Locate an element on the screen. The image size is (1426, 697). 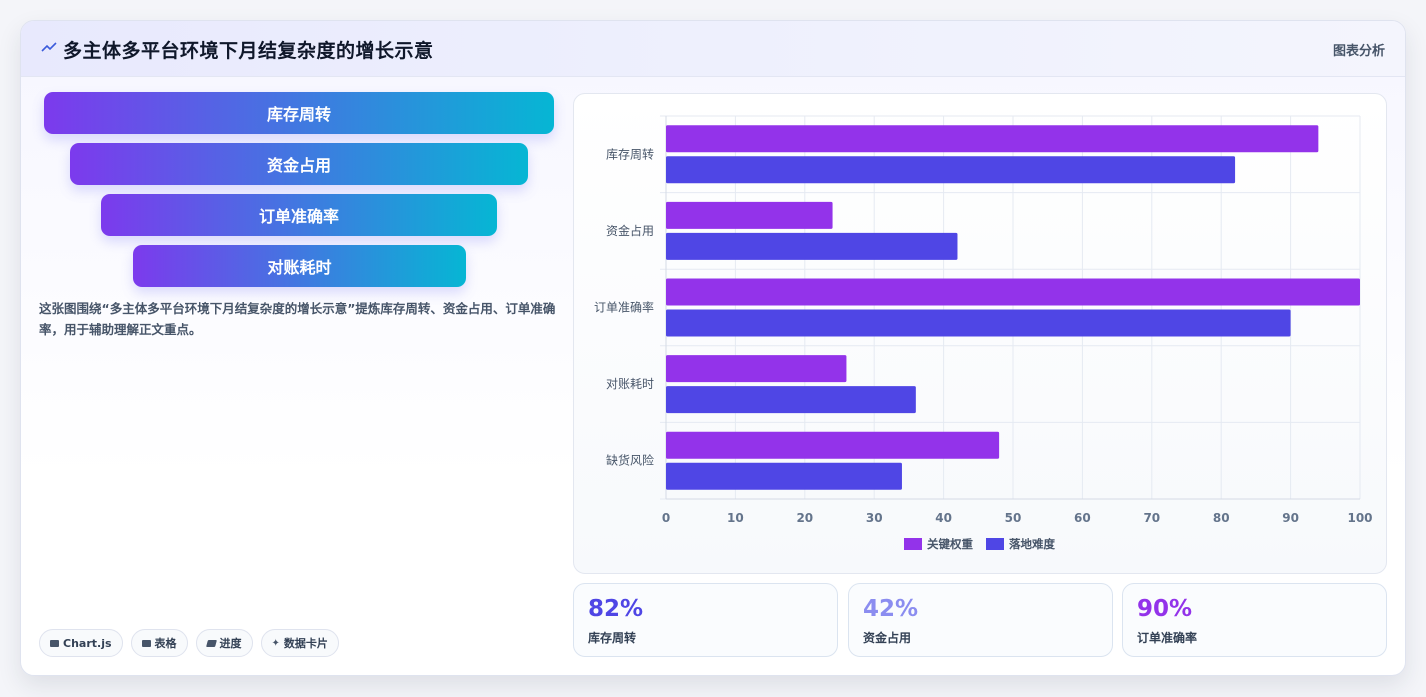
page-title: 多主体多平台环境下月结复杂度的增长示意 is located at coordinates (248, 51).